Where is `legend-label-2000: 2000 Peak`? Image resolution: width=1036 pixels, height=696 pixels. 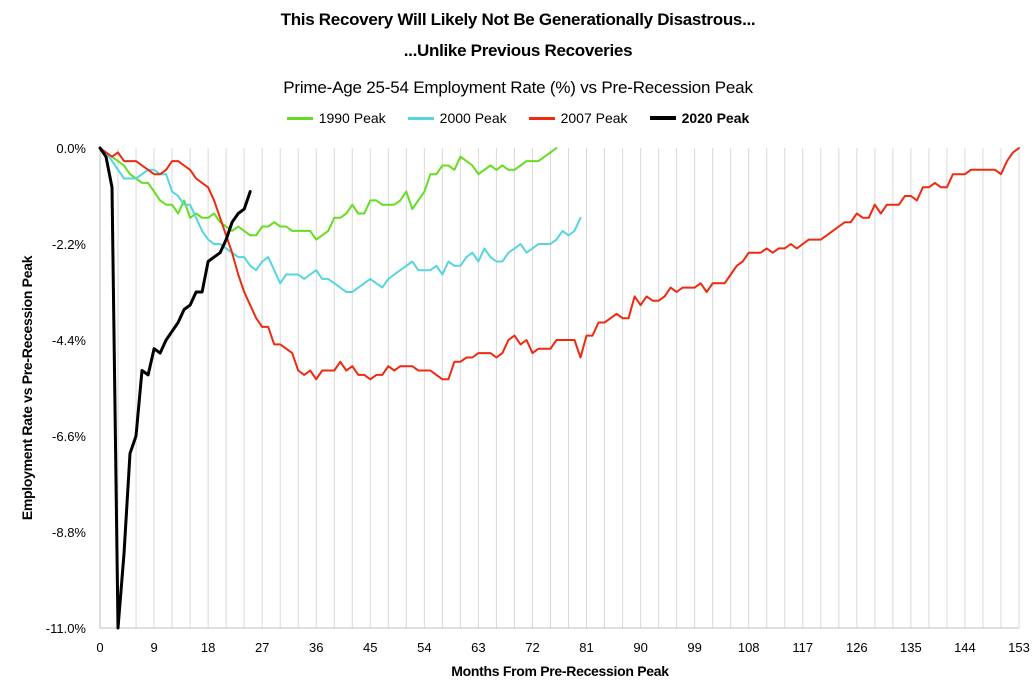
legend-label-2000: 2000 Peak is located at coordinates (473, 118).